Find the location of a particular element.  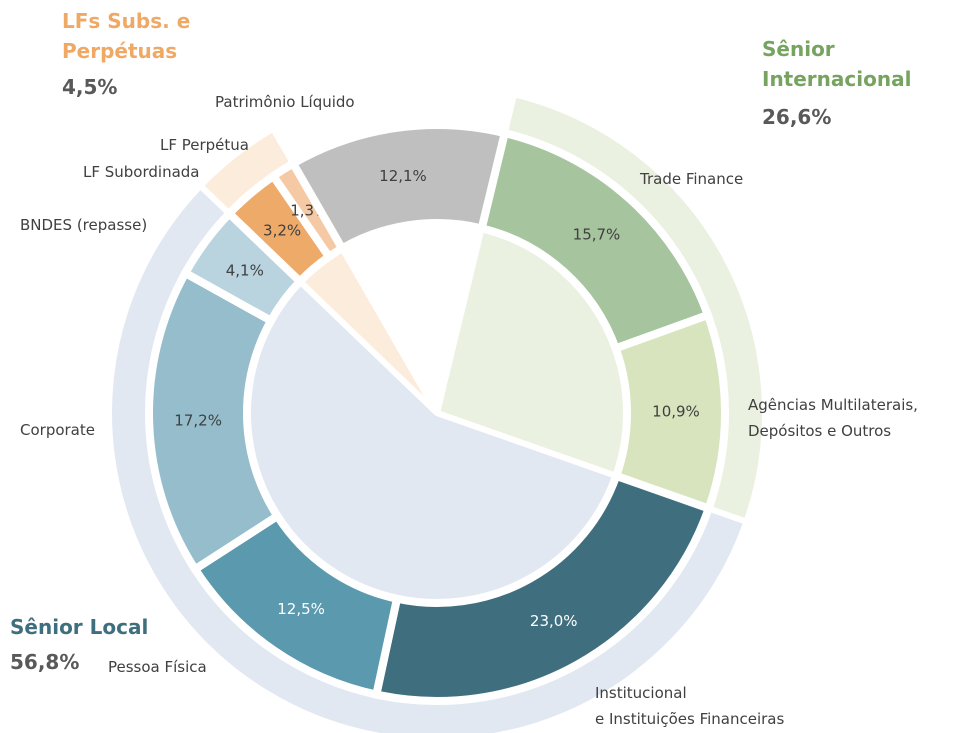

value-label: 4,1% is located at coordinates (245, 270).